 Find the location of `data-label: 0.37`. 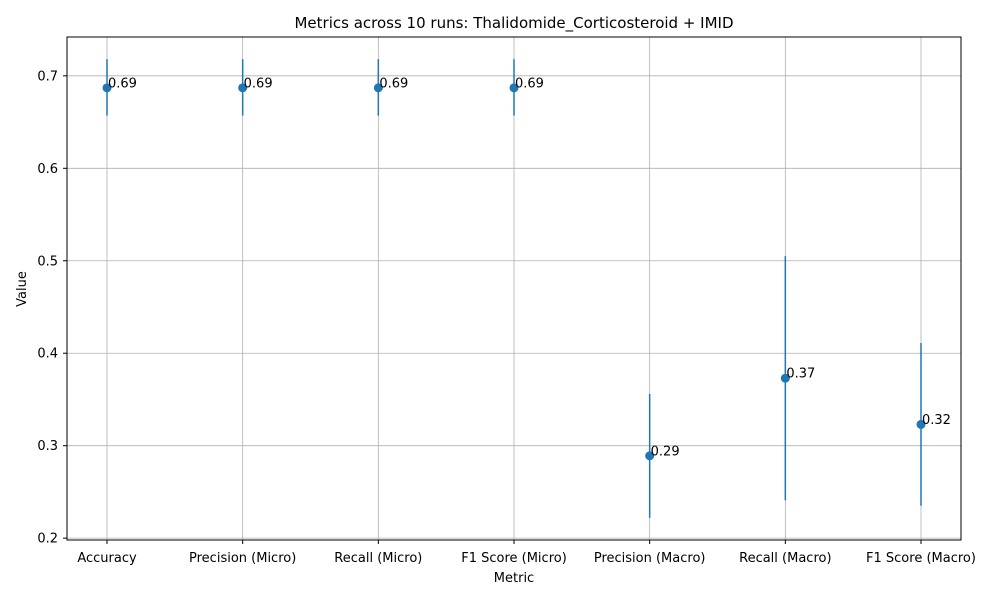

data-label: 0.37 is located at coordinates (800, 374).